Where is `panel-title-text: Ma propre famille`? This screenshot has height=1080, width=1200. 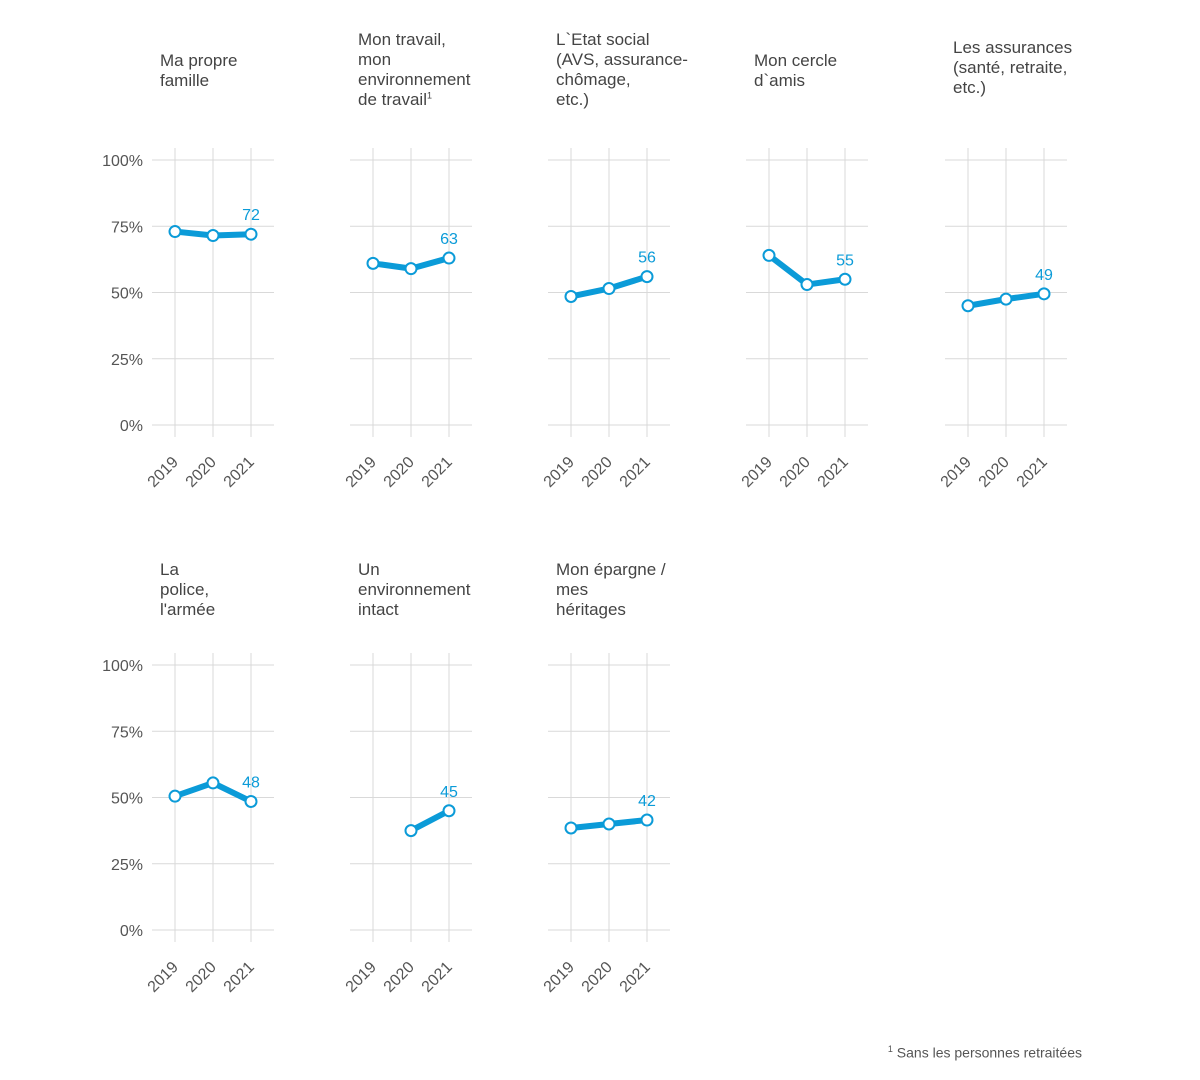
panel-title-text: Ma propre famille is located at coordinates (199, 70).